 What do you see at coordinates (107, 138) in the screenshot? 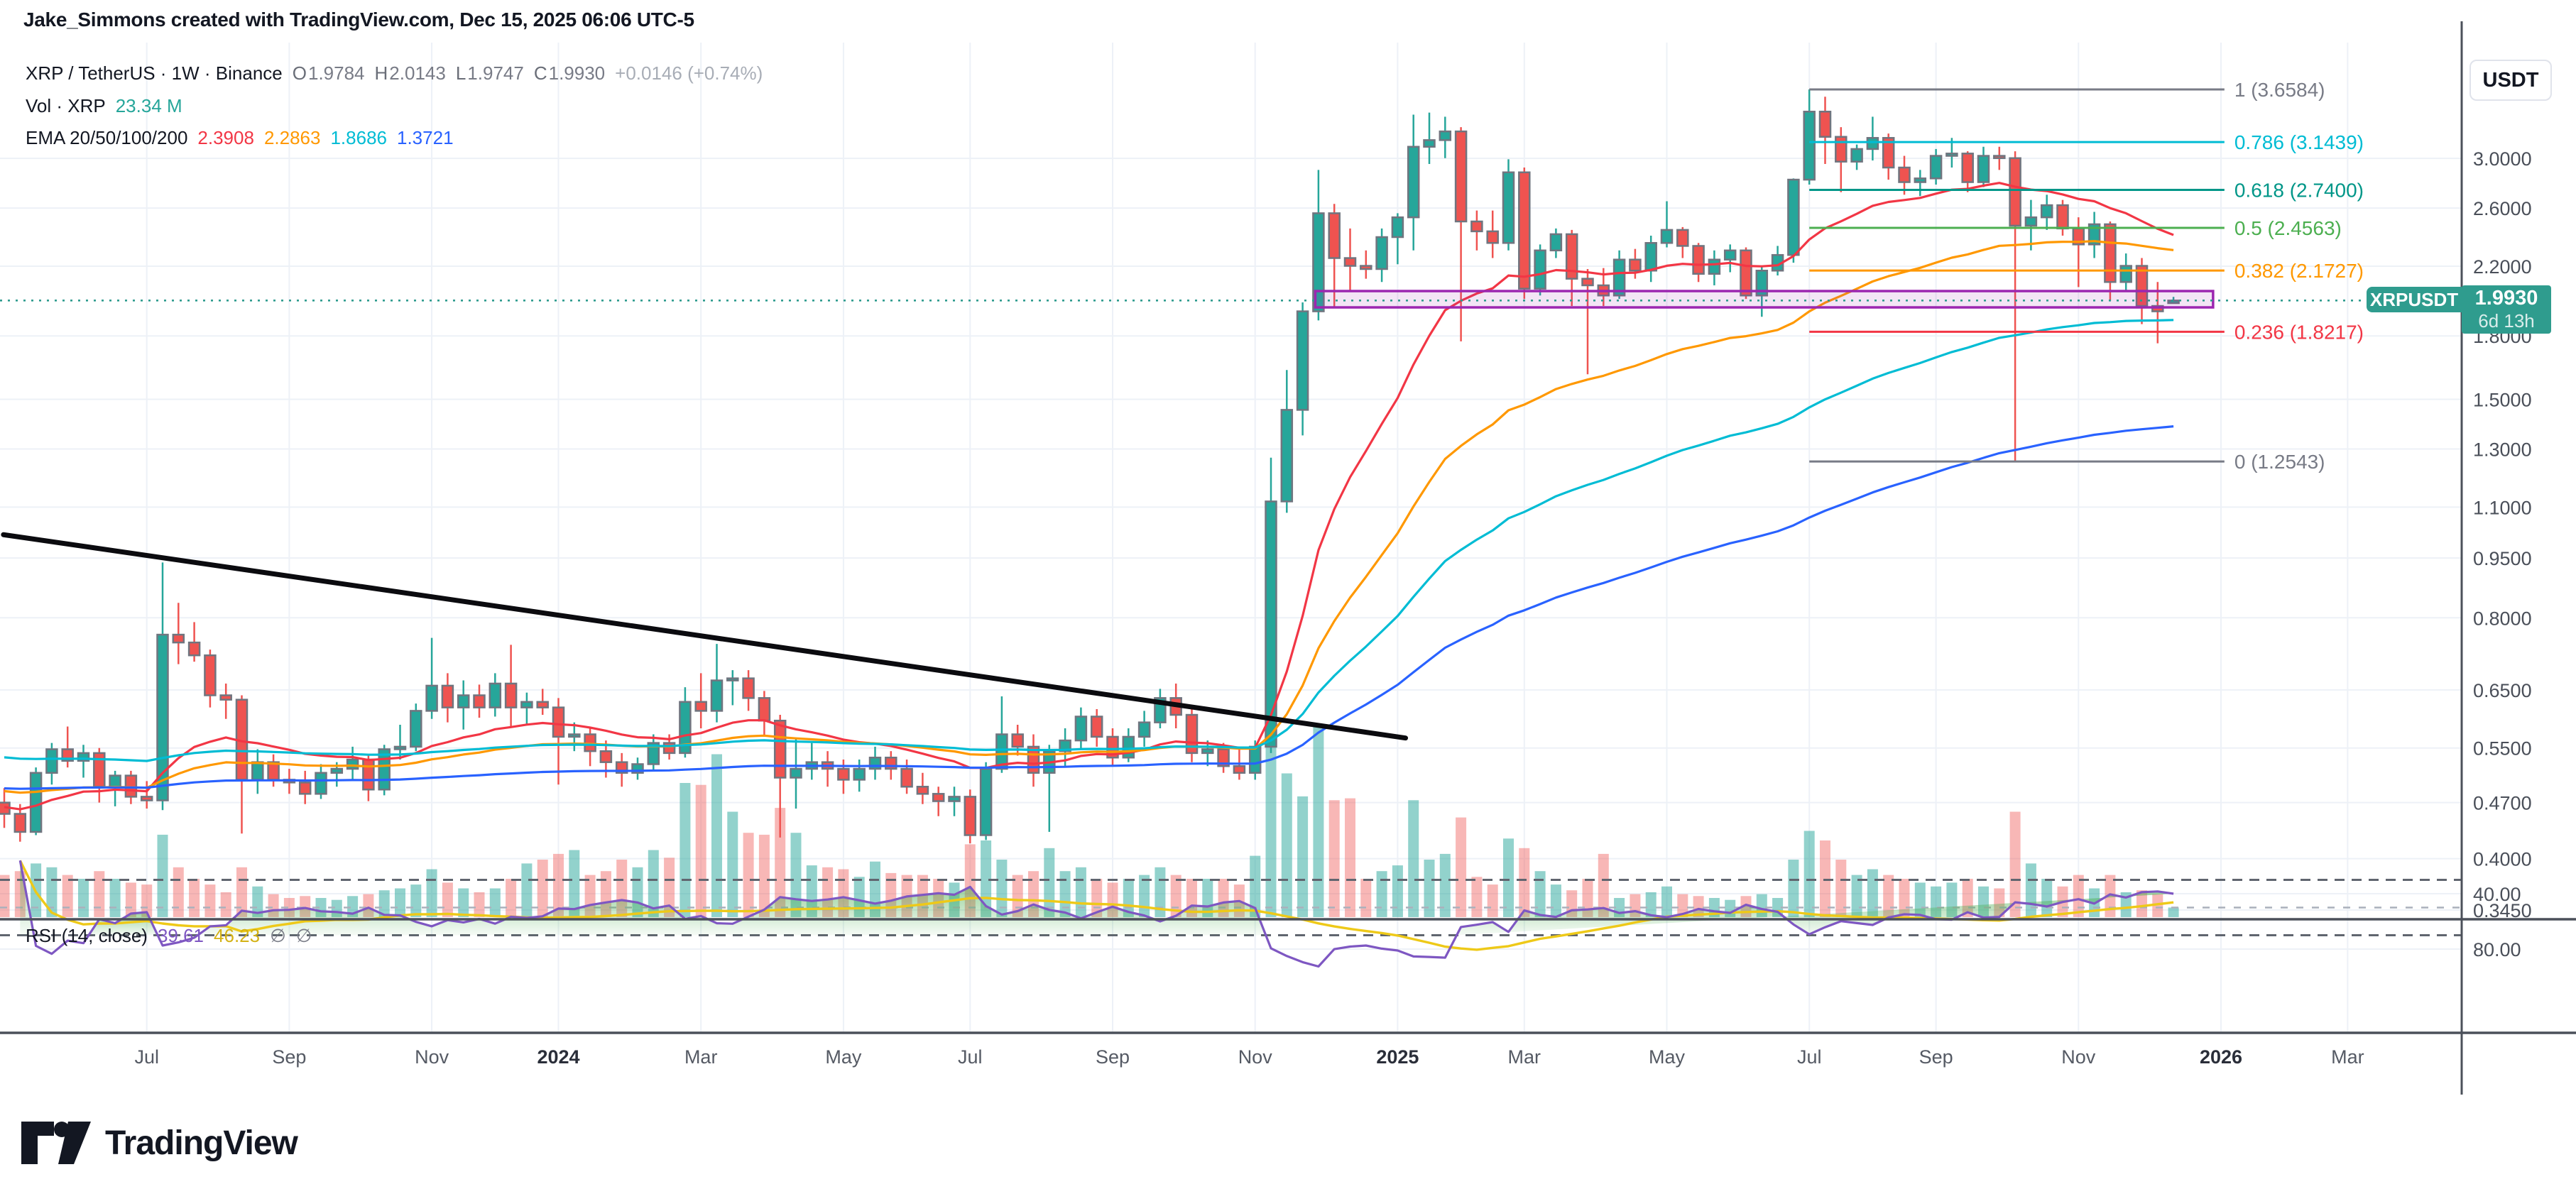
I see `ema-label: EMA 20/50/100/200` at bounding box center [107, 138].